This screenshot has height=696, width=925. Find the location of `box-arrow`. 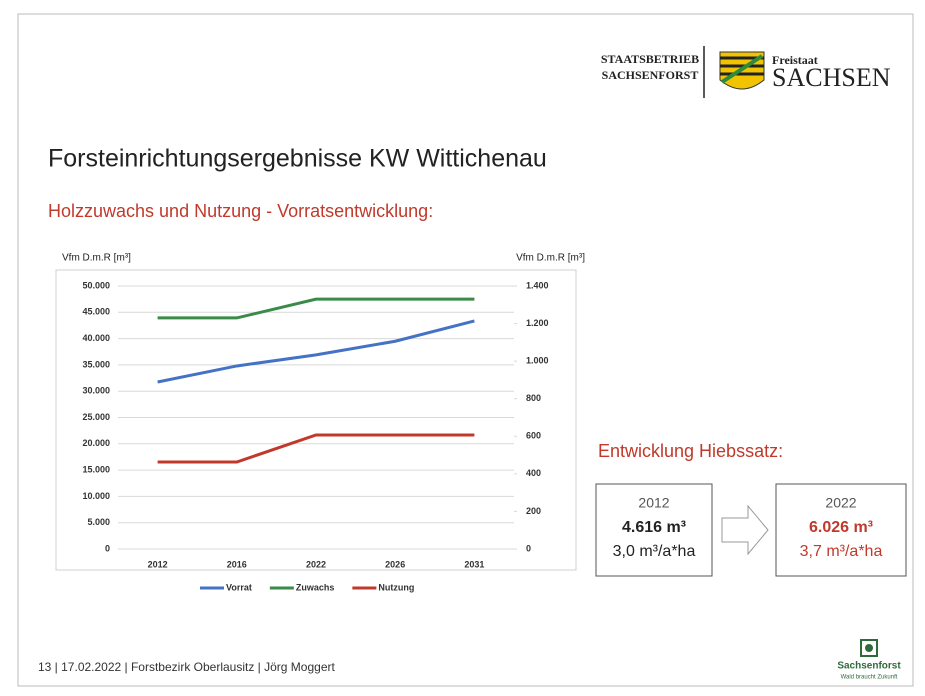

box-arrow is located at coordinates (745, 530).